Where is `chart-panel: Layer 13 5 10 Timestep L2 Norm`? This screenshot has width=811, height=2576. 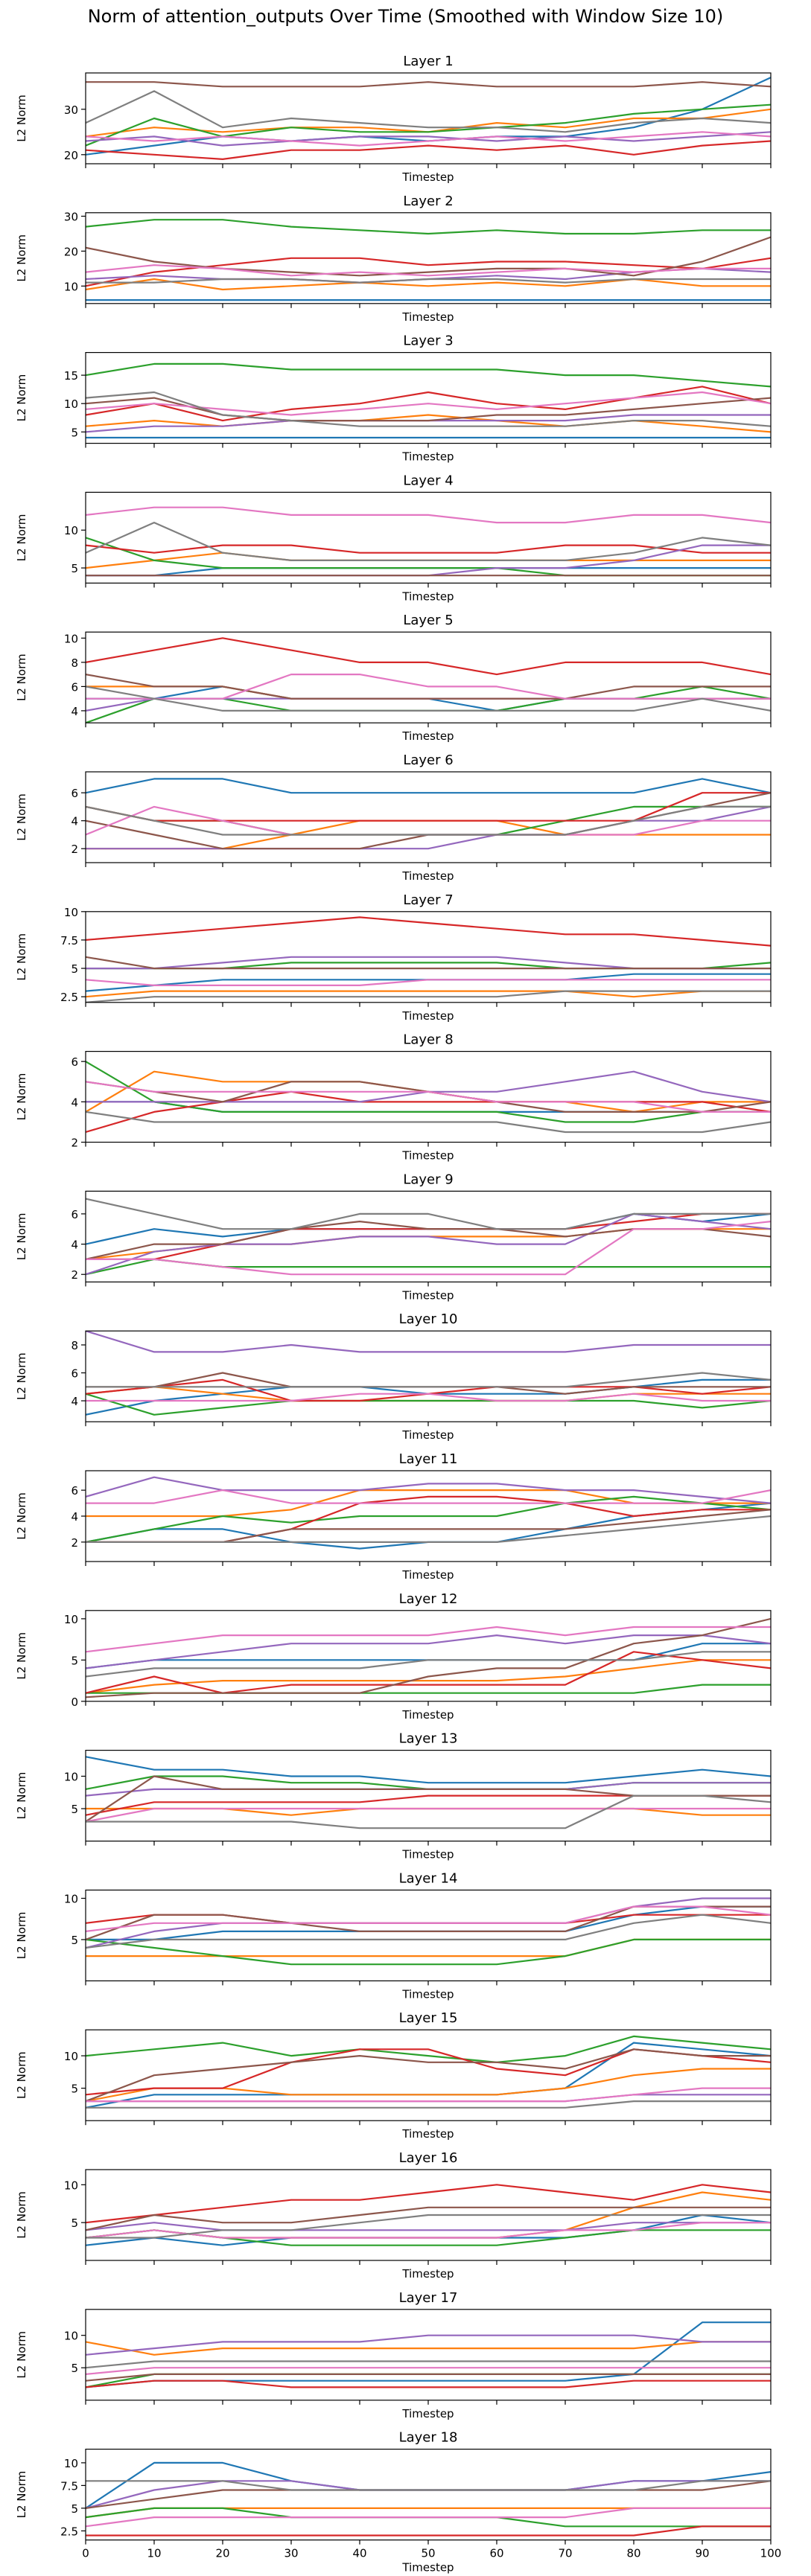 chart-panel: Layer 13 5 10 Timestep L2 Norm is located at coordinates (393, 1796).